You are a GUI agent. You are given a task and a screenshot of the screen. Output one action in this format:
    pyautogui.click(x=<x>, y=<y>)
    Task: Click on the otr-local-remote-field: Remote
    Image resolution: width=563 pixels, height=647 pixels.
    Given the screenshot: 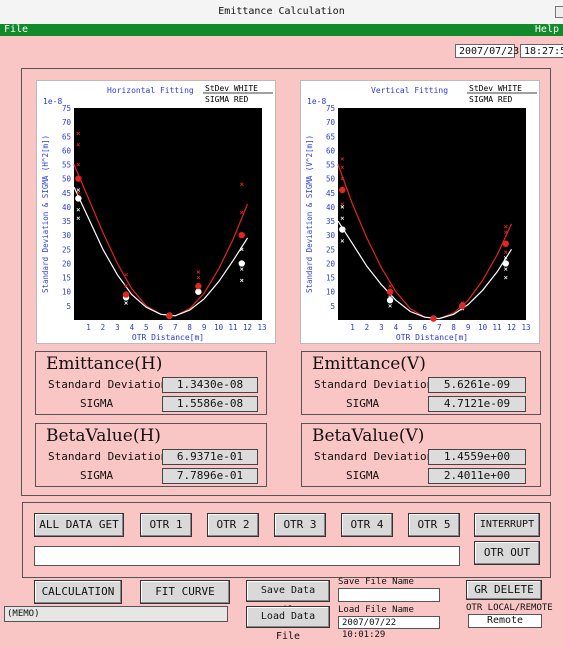 What is the action you would take?
    pyautogui.click(x=505, y=621)
    